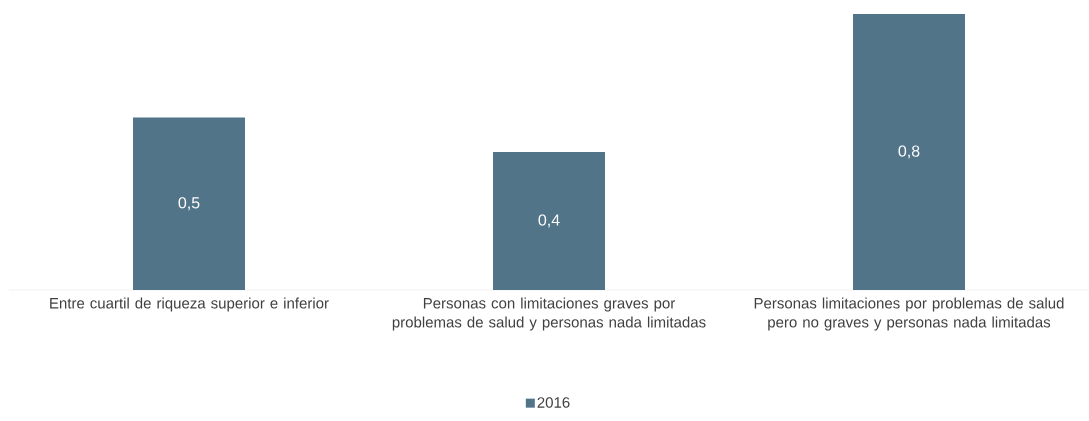  Describe the element at coordinates (549, 314) in the screenshot. I see `x-tick-label: Personas con limitaciones graves por problemas de salud y personas nada limitadas` at that location.